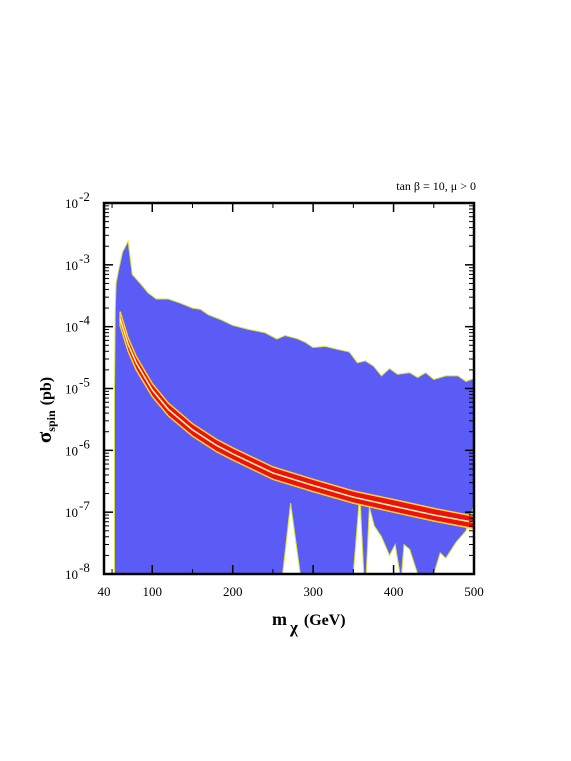  Describe the element at coordinates (84, 382) in the screenshot. I see `y-tick-exponent: -5` at that location.